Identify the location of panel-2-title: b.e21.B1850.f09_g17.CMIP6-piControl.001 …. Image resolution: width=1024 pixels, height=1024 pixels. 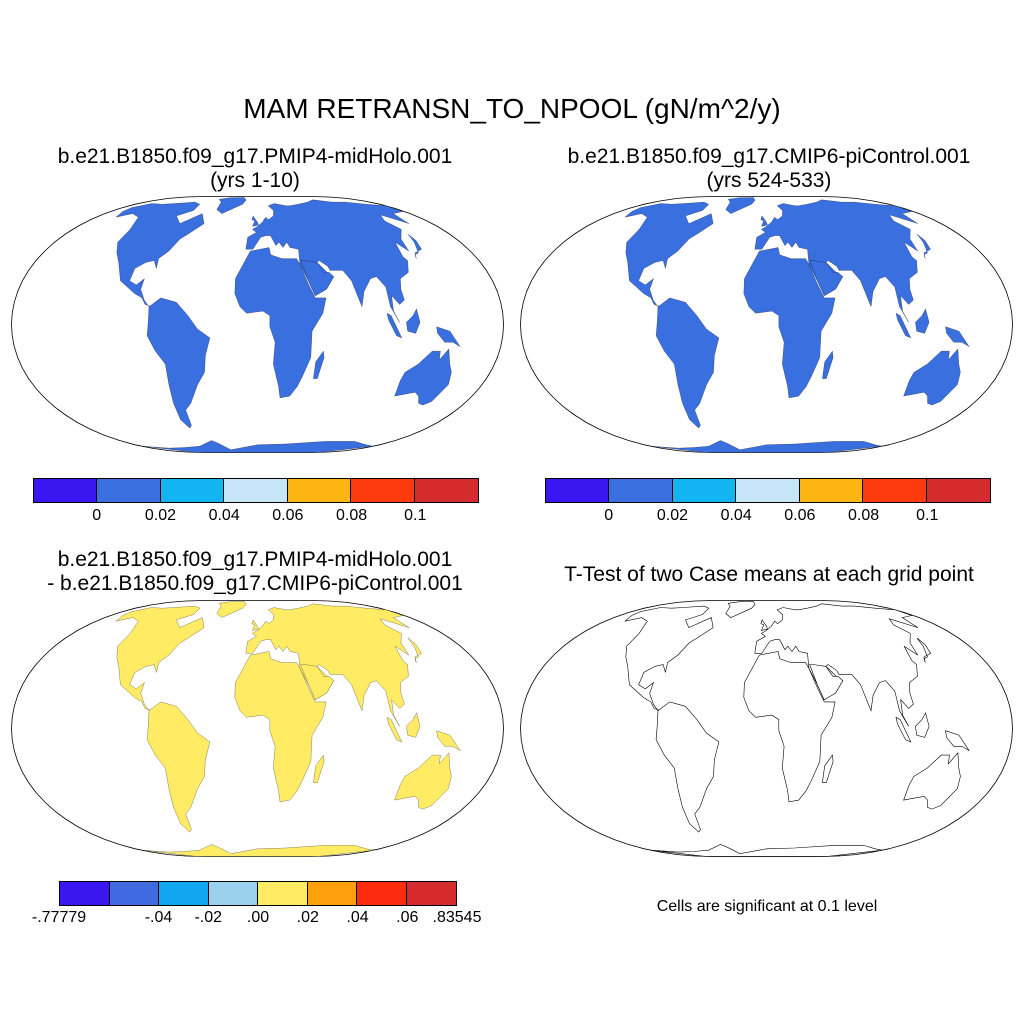
(769, 169).